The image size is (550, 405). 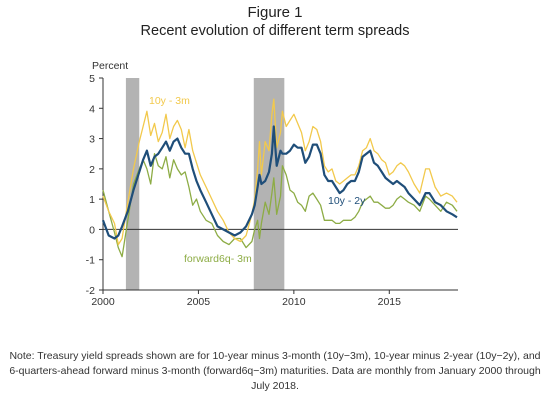 What do you see at coordinates (92, 140) in the screenshot?
I see `y-tick-label: 3` at bounding box center [92, 140].